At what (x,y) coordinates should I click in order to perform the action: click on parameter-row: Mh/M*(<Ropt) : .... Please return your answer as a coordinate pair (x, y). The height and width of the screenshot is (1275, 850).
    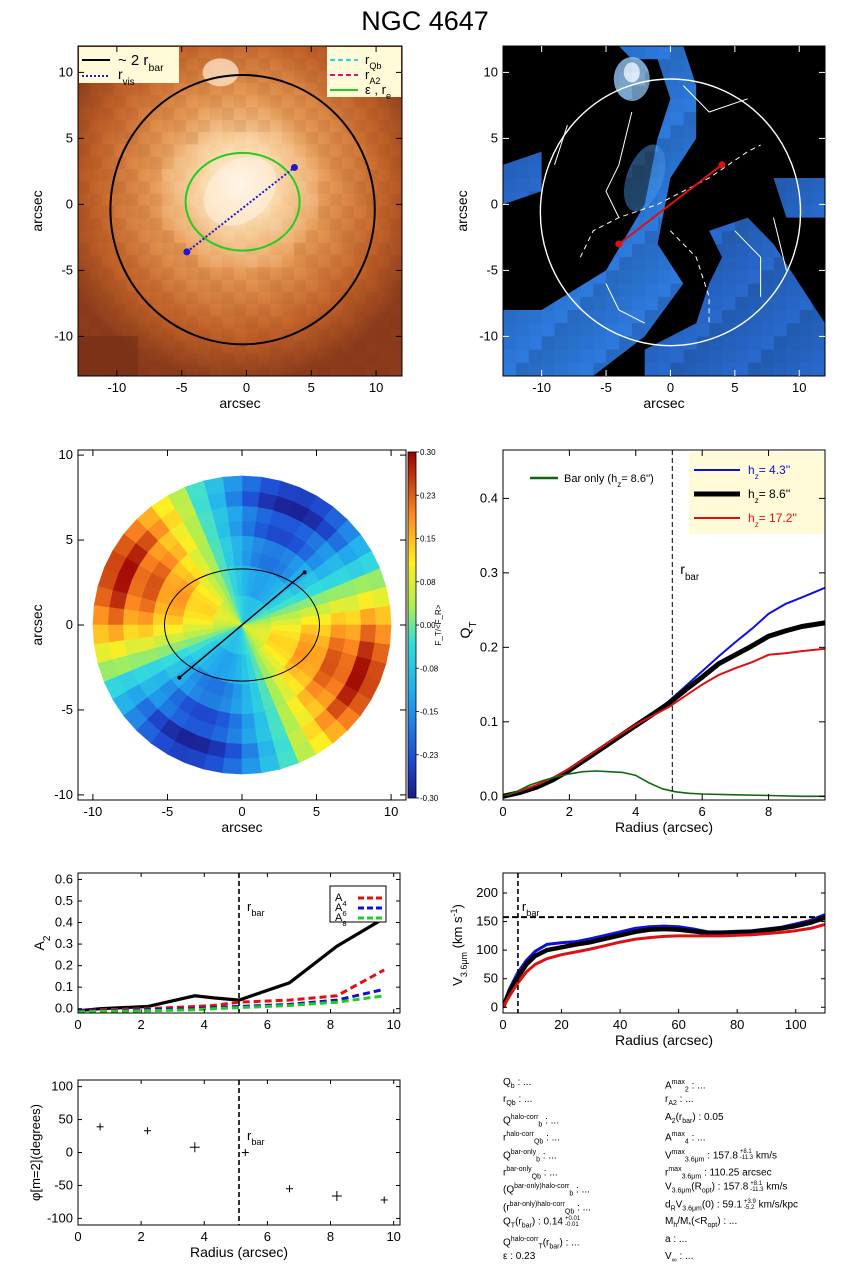
    Looking at the image, I should click on (701, 1223).